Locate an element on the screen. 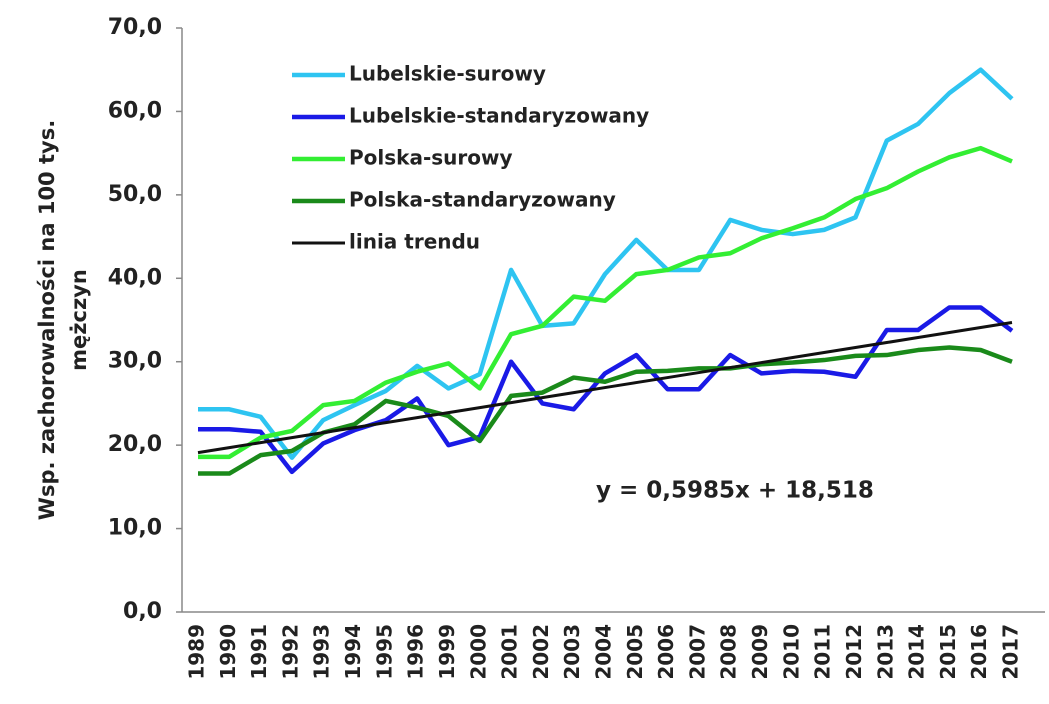 The width and height of the screenshot is (1049, 704). x-tick-label: 2003 is located at coordinates (572, 652).